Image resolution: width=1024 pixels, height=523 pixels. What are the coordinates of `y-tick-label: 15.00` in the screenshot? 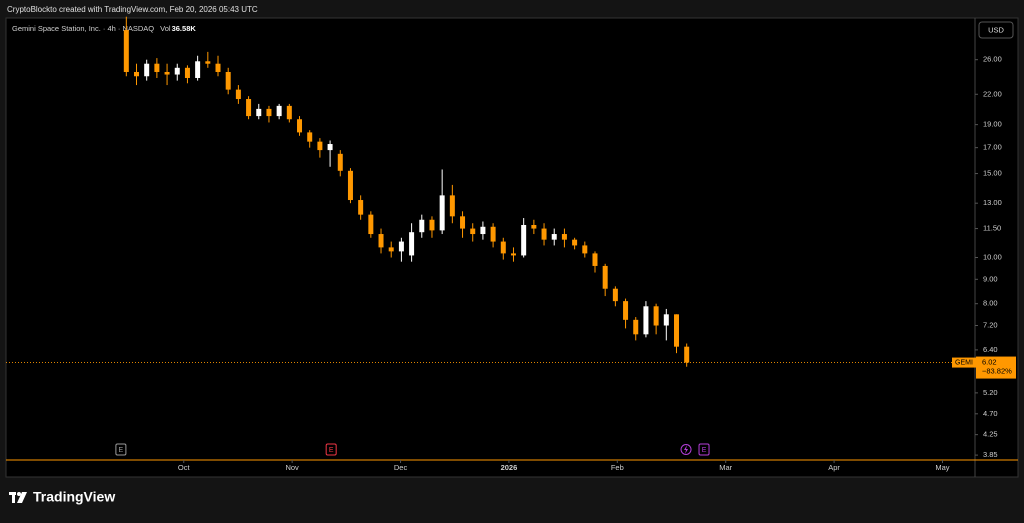 It's located at (992, 173).